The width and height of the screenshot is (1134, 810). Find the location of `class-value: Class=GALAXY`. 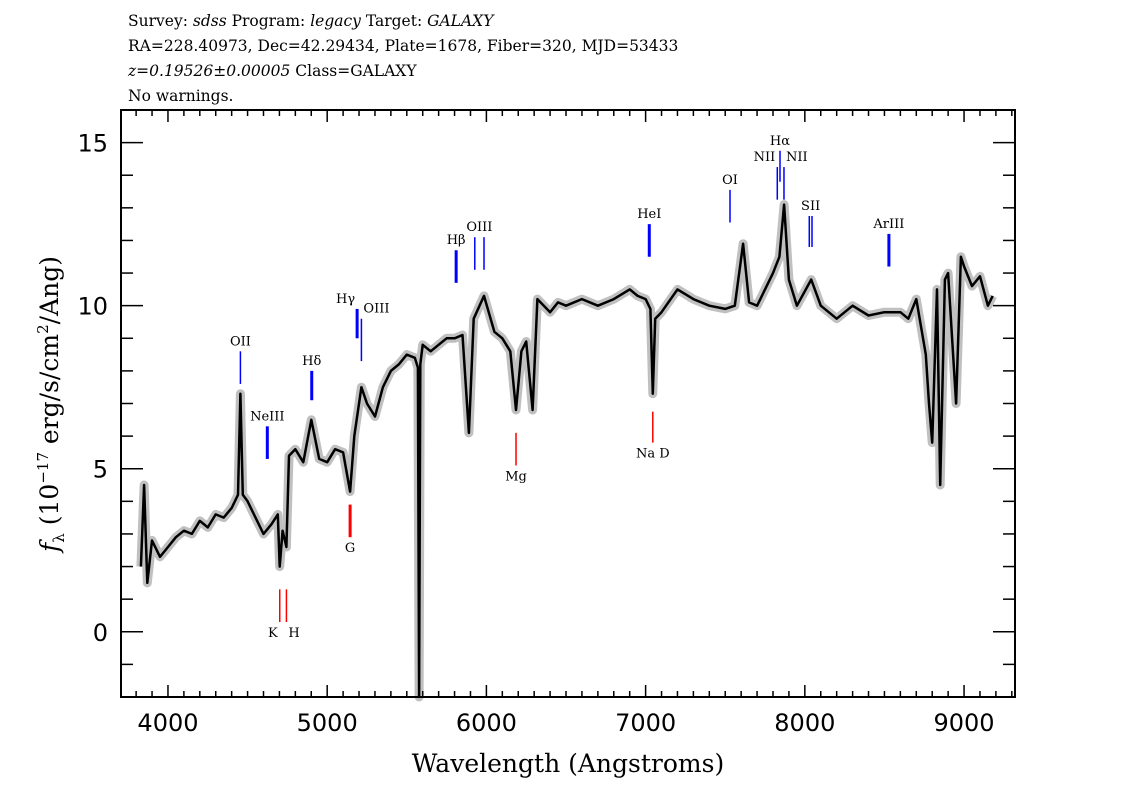

class-value: Class=GALAXY is located at coordinates (353, 71).